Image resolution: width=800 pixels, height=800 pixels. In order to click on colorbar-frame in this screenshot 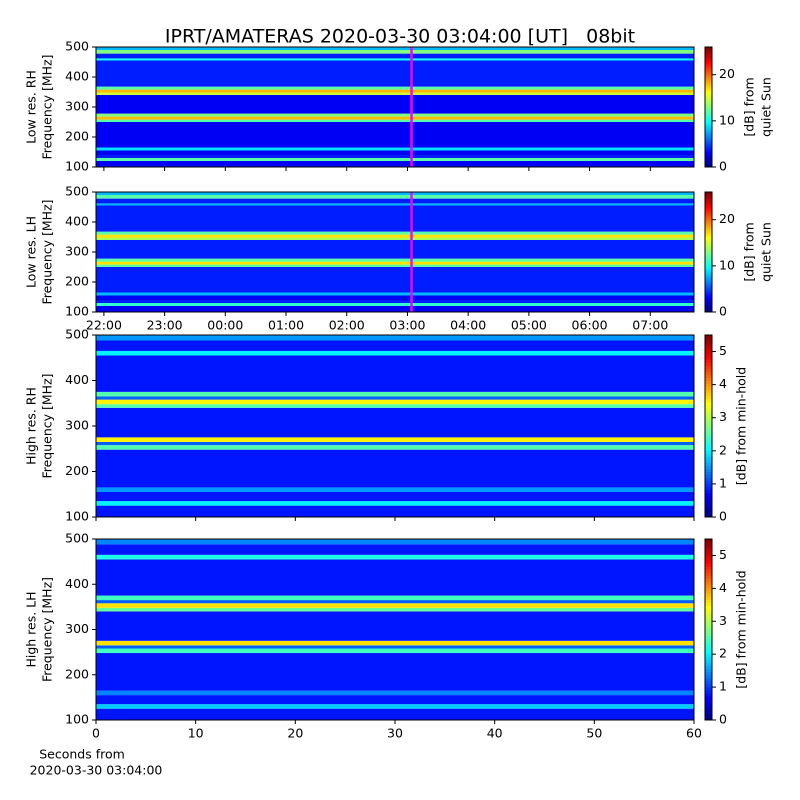, I will do `click(708, 252)`.